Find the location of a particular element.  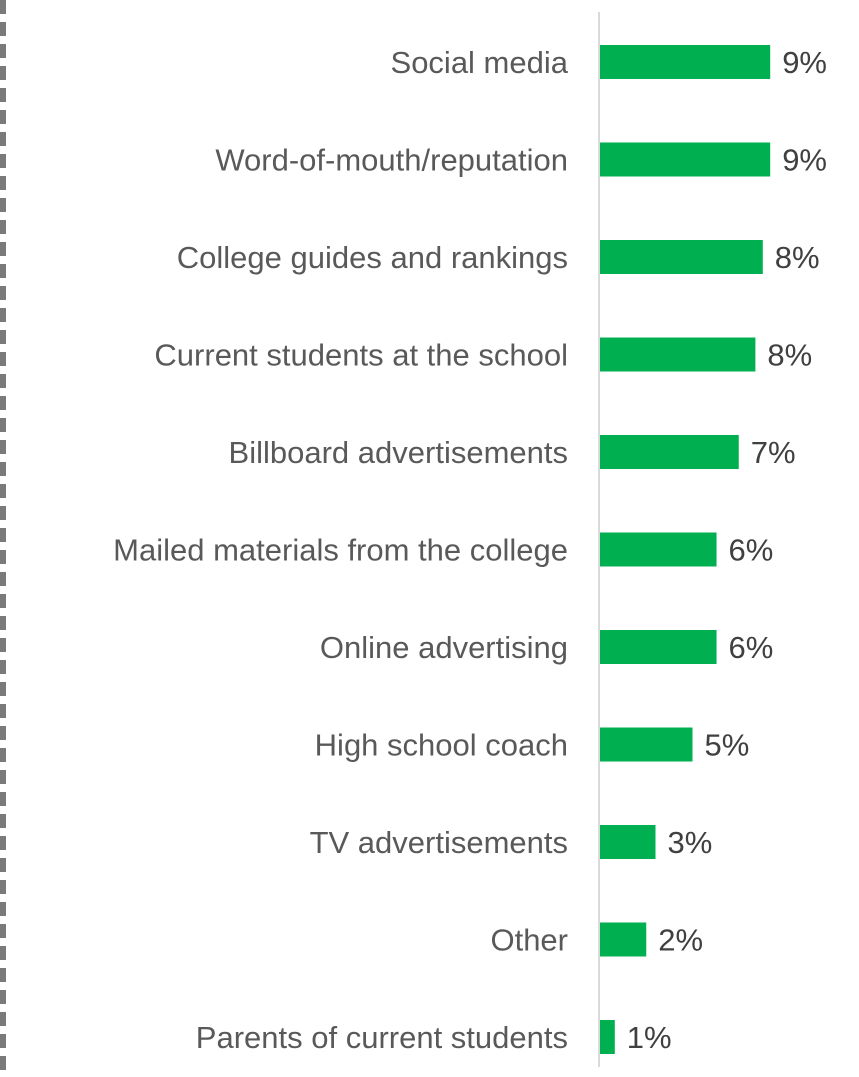

category-label: Social media is located at coordinates (480, 62).